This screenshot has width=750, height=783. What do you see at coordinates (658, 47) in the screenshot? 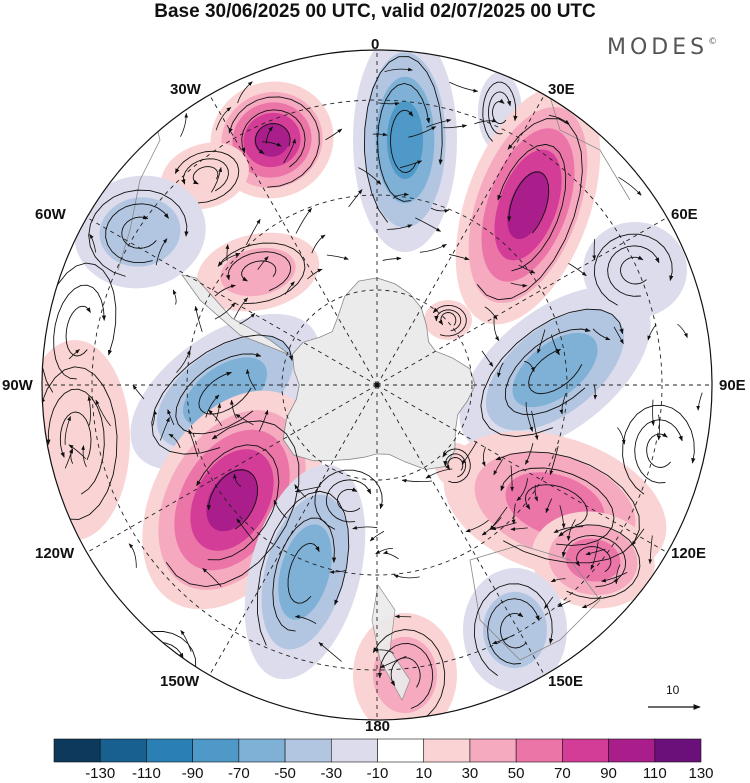
I see `brand-name: MODES` at bounding box center [658, 47].